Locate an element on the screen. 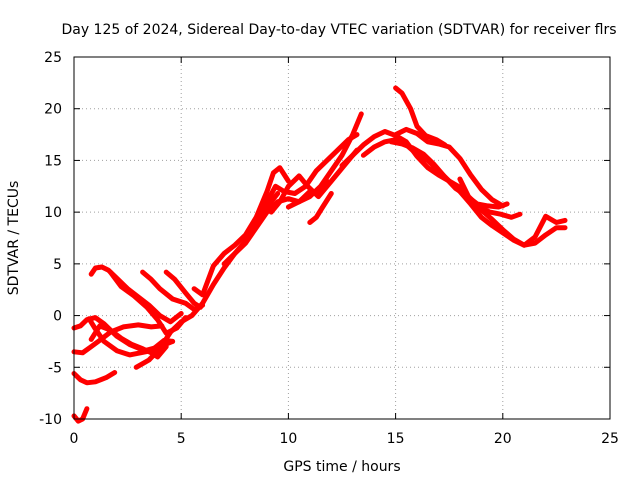 The image size is (640, 480). series-line-sat-w is located at coordinates (490, 198).